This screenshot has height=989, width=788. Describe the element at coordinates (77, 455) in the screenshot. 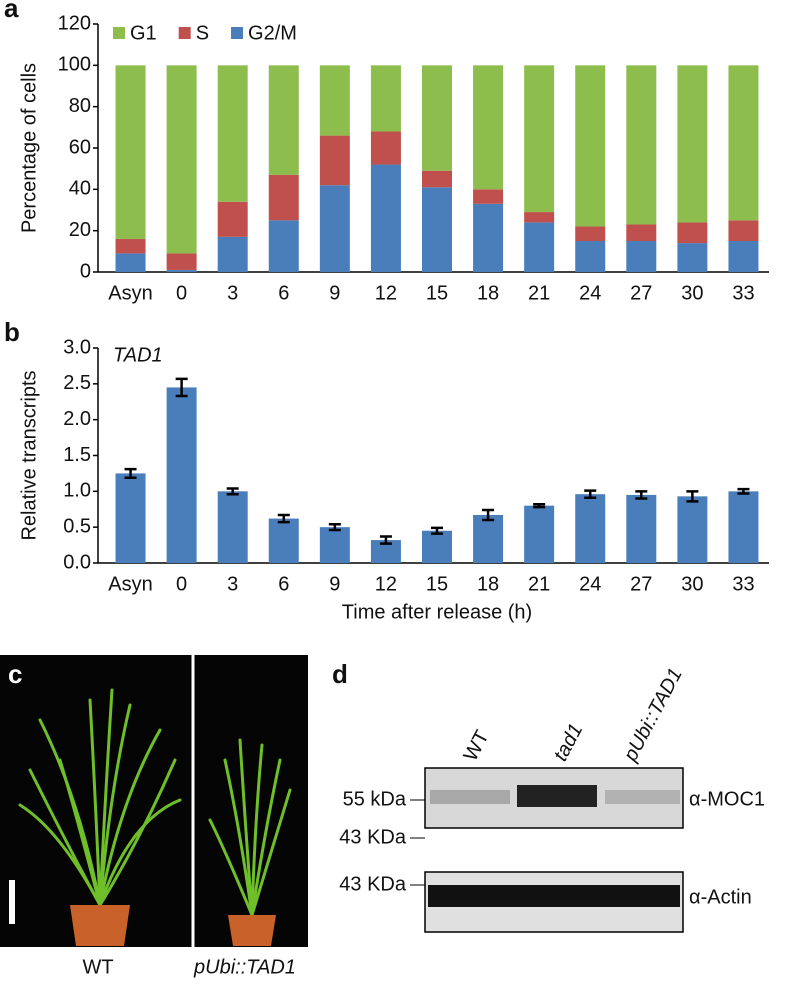

I see `y-tick-label: 1.5` at that location.